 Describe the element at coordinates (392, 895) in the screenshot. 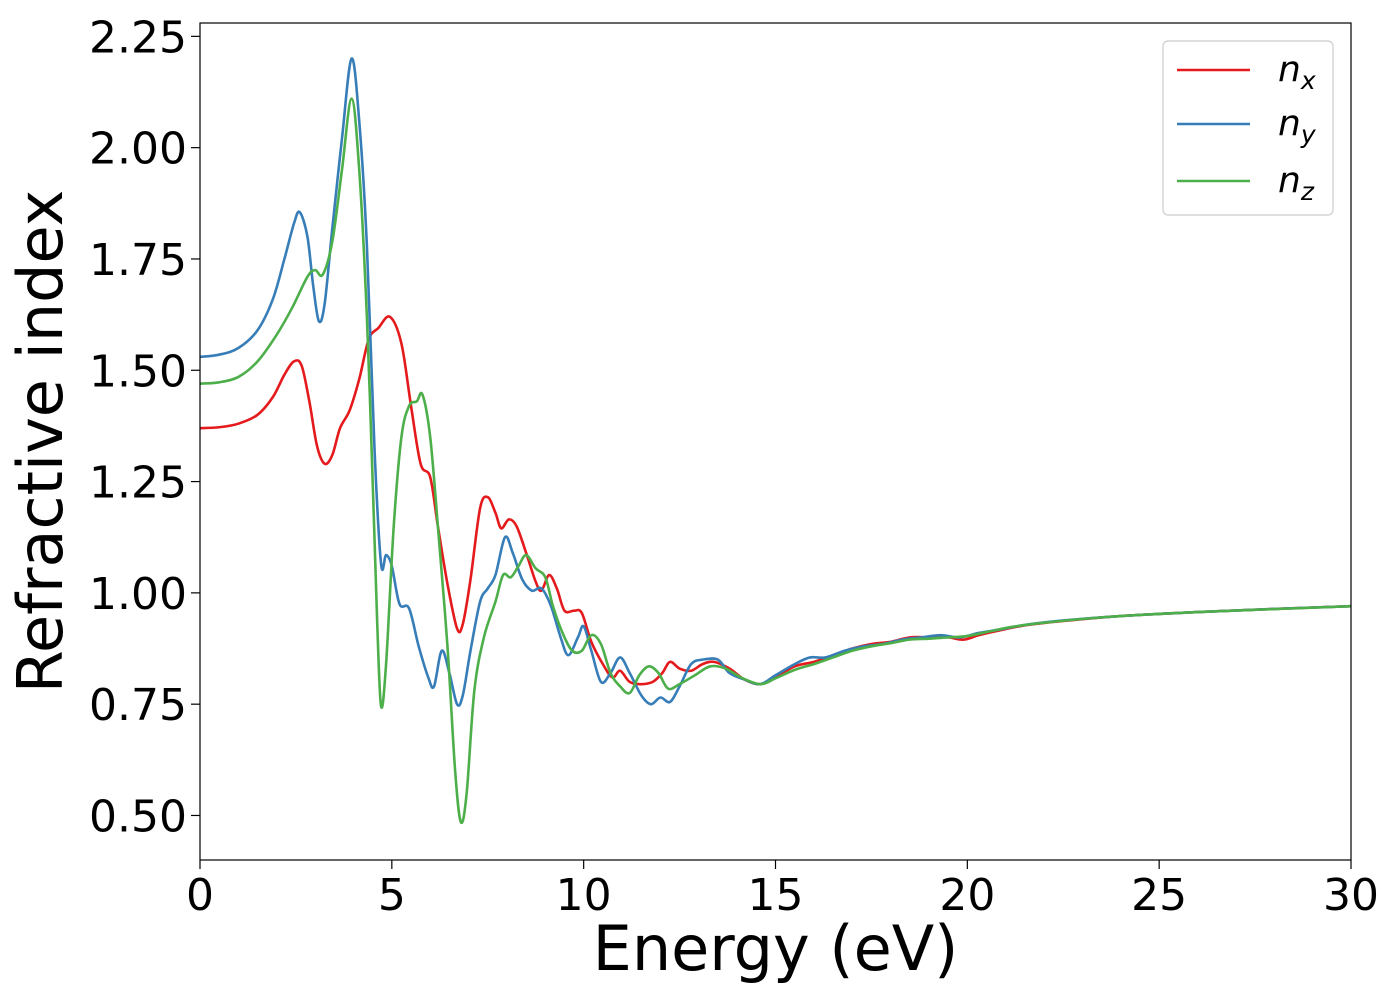

I see `x-tick-label: 5` at that location.